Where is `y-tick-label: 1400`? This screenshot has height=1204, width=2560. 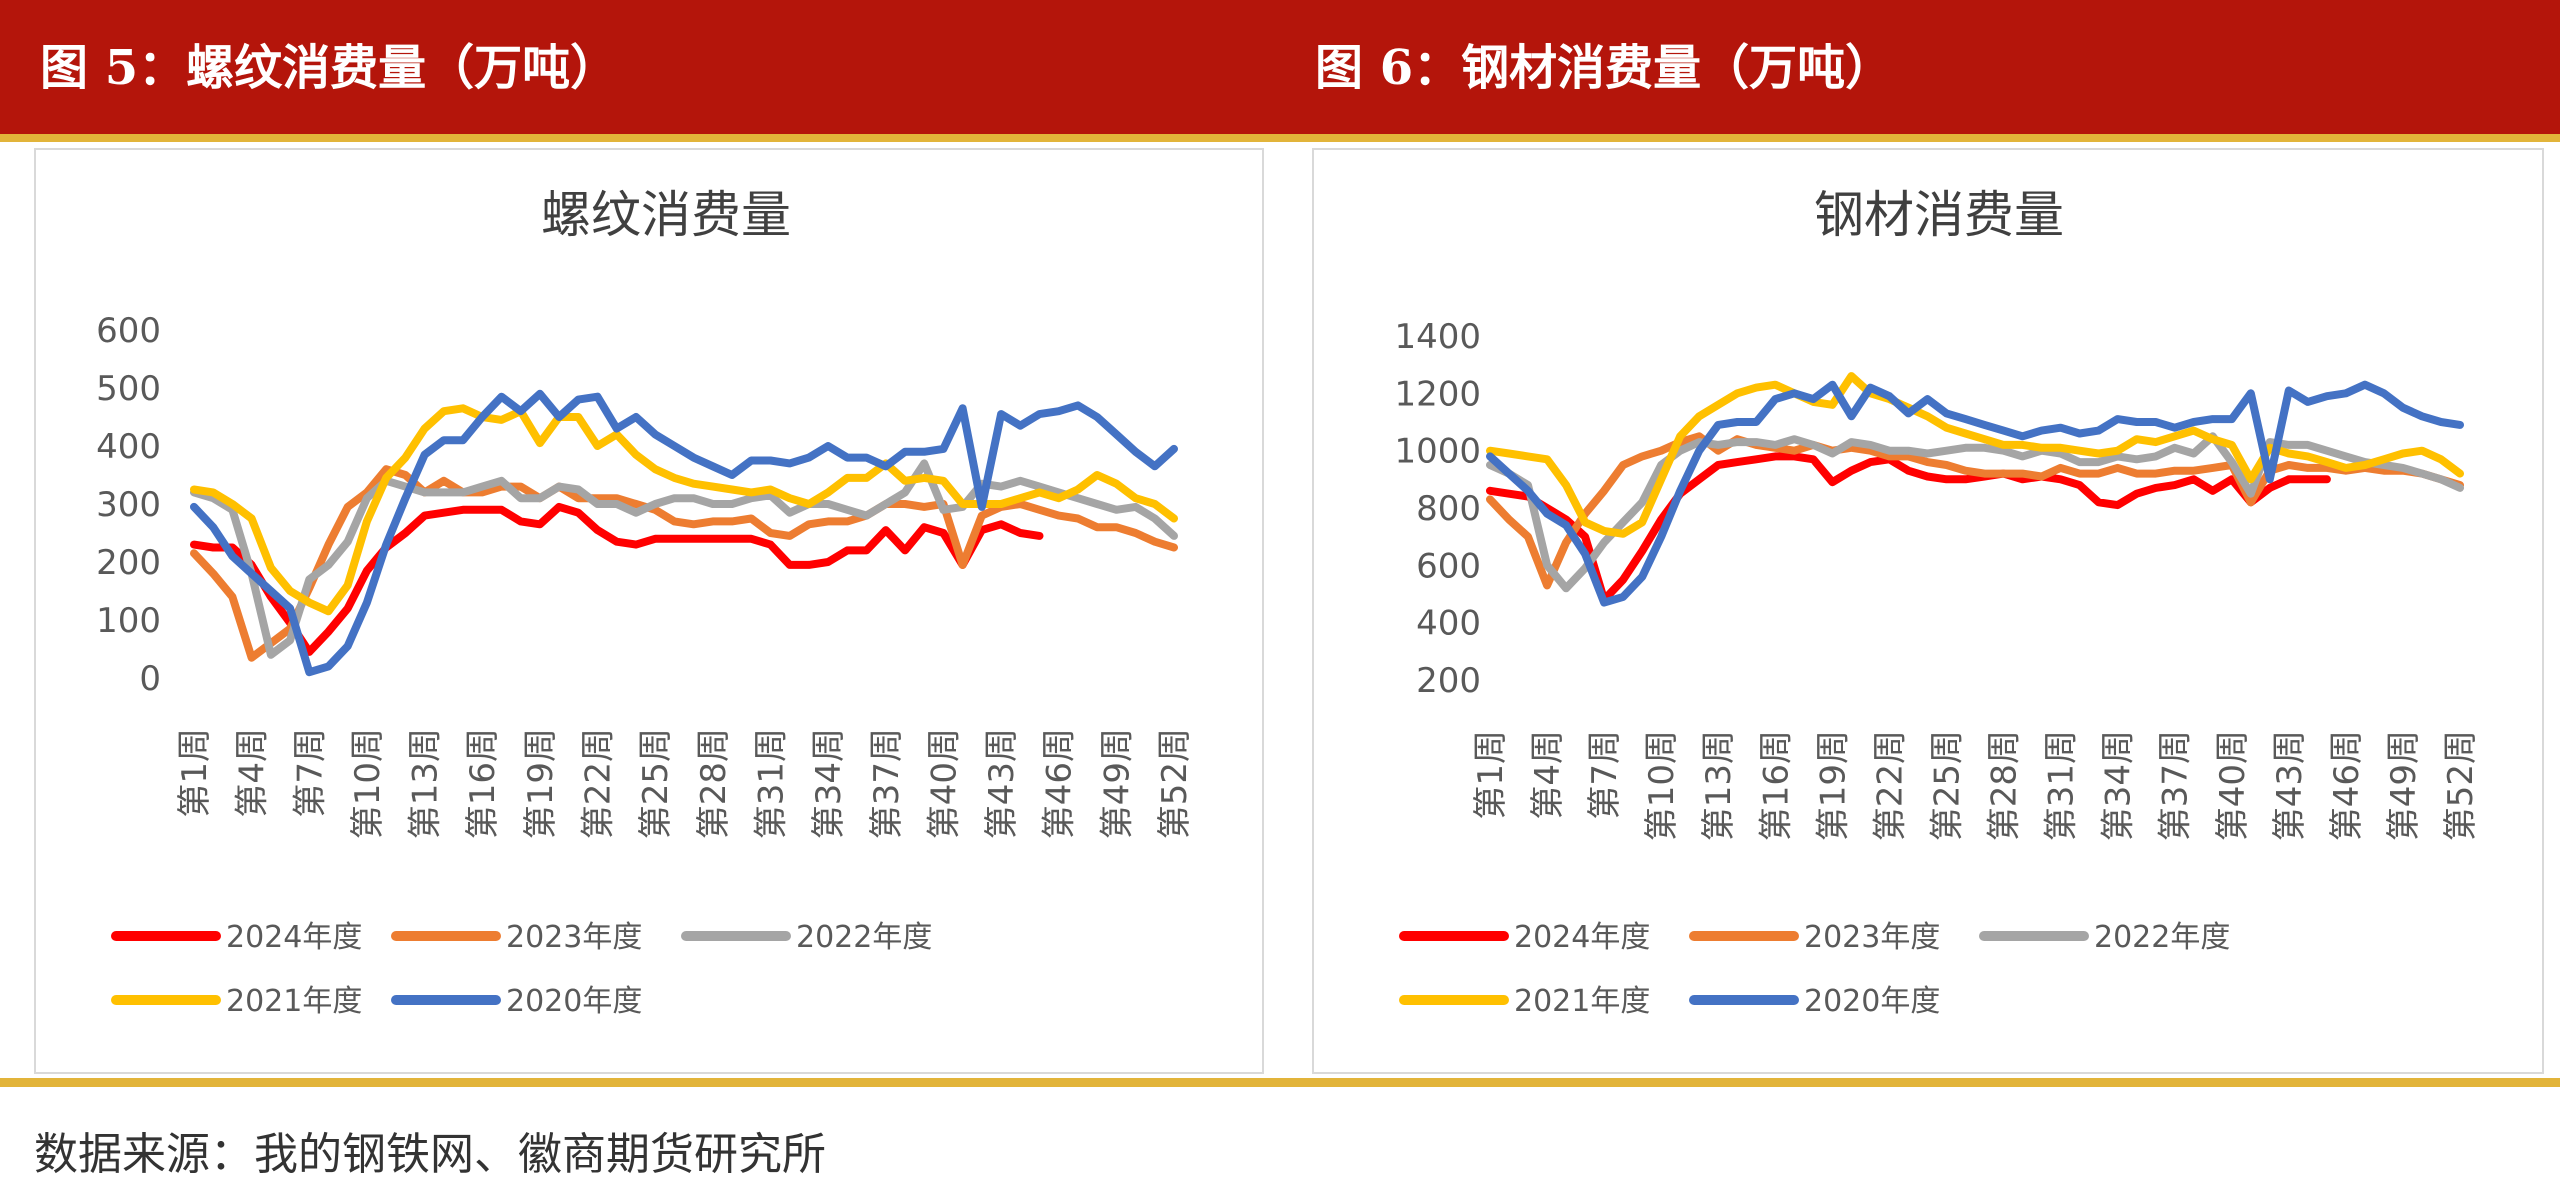 y-tick-label: 1400 is located at coordinates (1437, 337).